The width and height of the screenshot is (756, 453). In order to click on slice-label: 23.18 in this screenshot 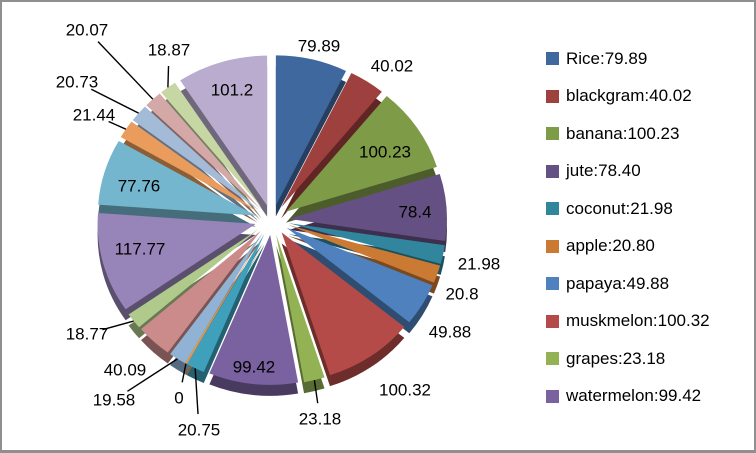, I will do `click(320, 419)`.